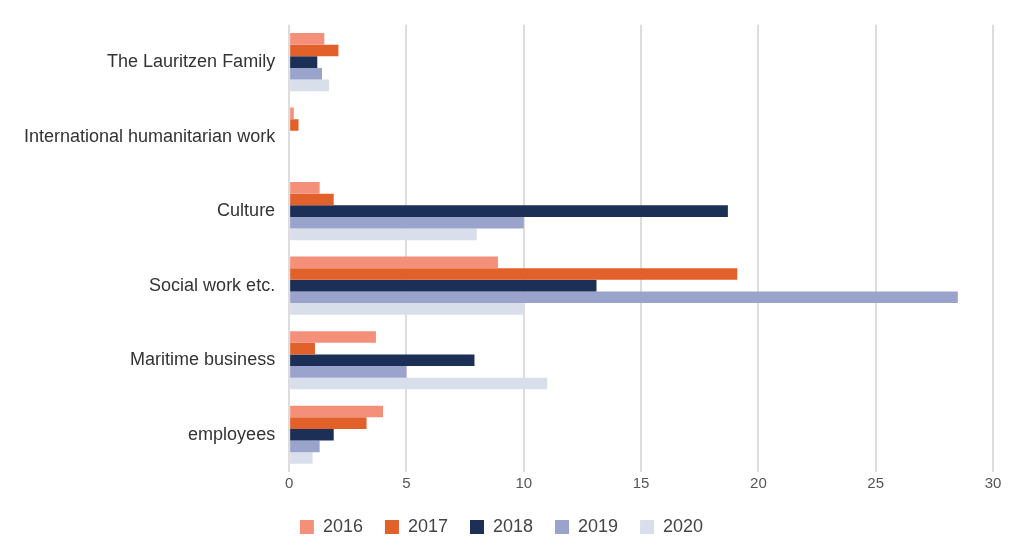  I want to click on legend-label: 2018, so click(513, 525).